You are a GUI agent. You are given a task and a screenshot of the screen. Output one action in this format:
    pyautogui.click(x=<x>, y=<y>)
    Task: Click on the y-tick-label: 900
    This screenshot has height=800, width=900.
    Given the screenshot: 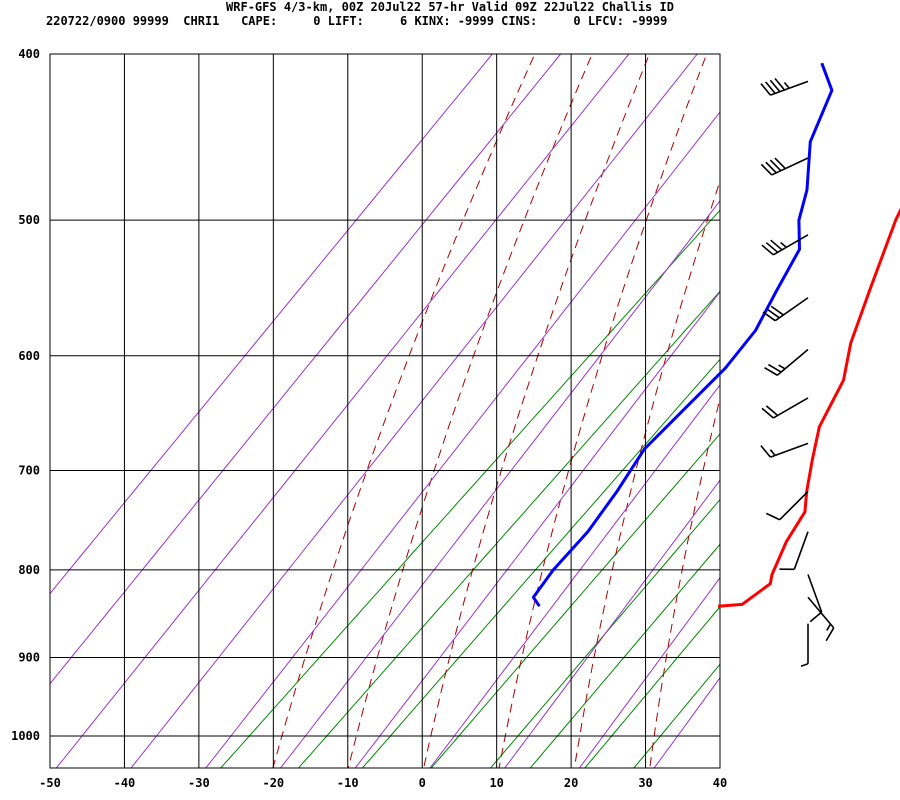 What is the action you would take?
    pyautogui.click(x=29, y=658)
    